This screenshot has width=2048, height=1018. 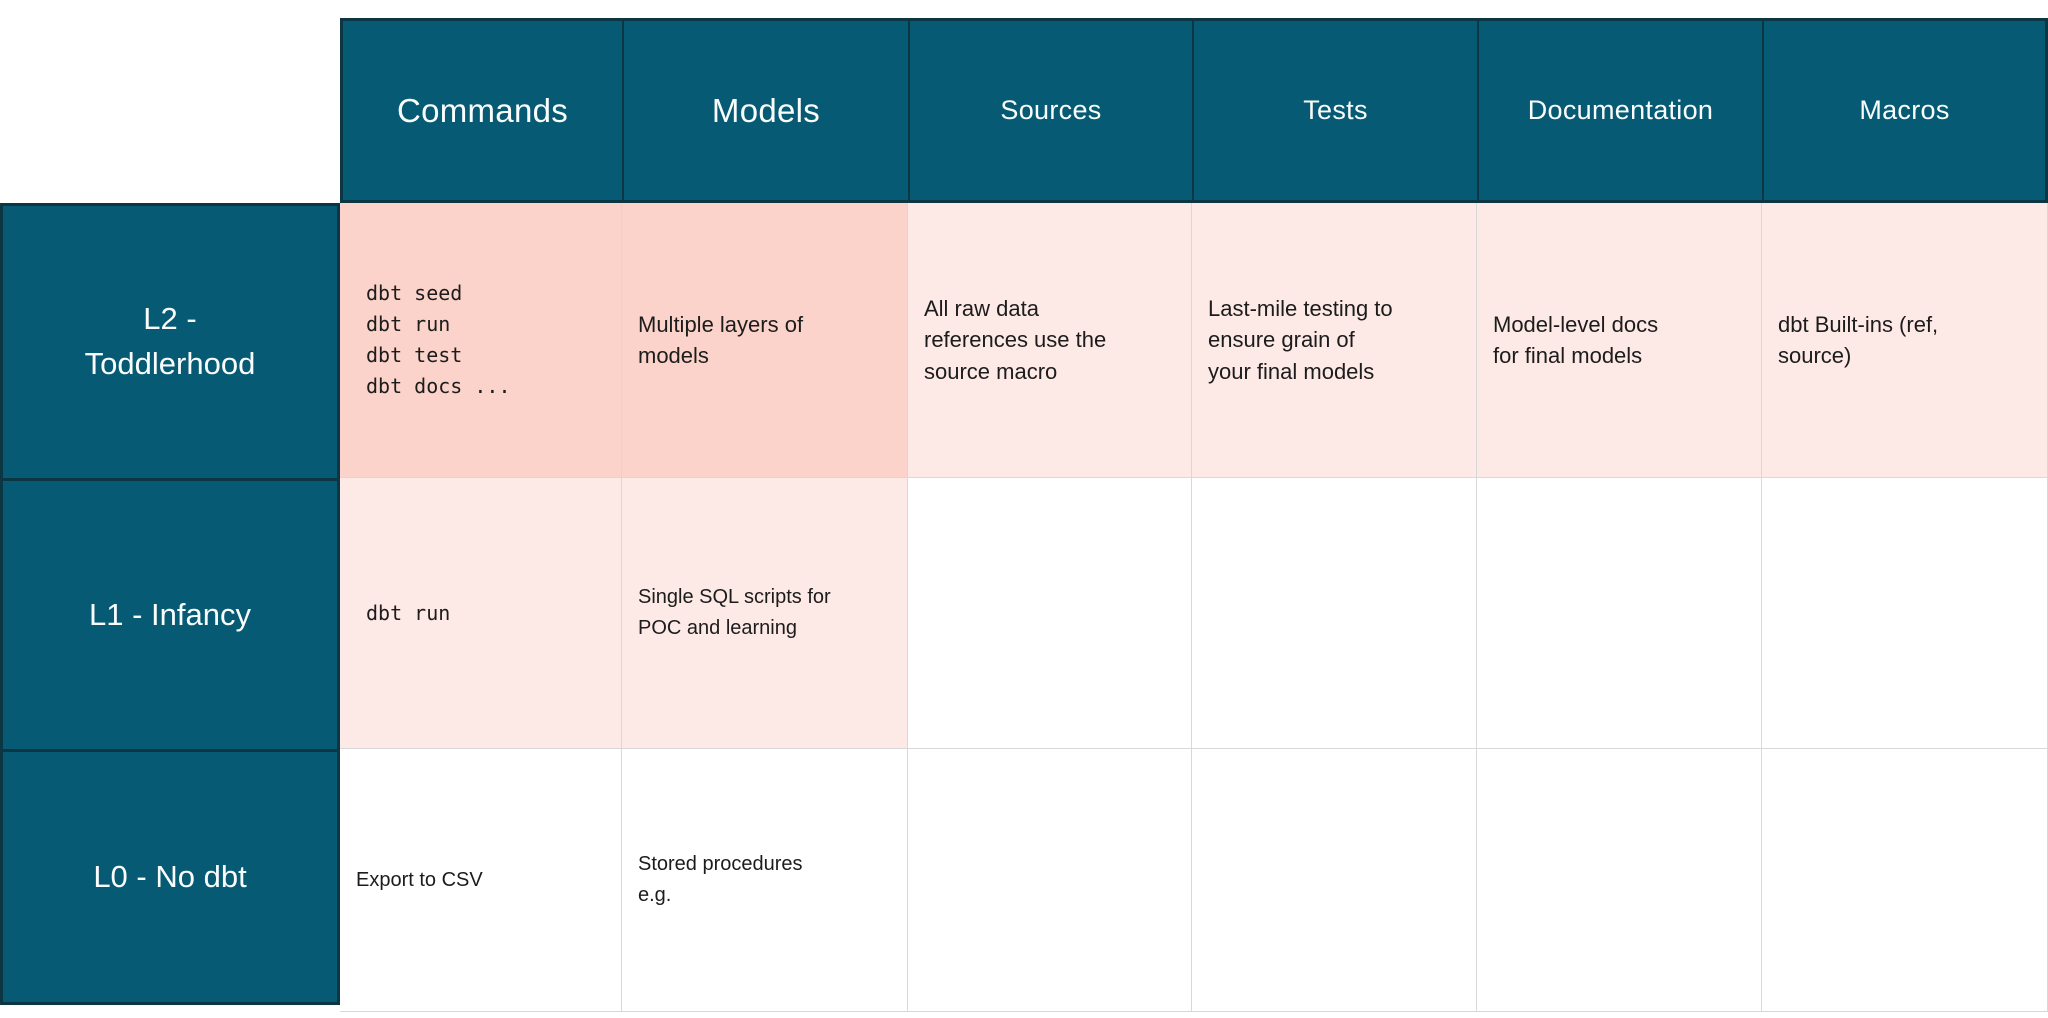 I want to click on cell-l1-commands: dbt run, so click(x=481, y=613).